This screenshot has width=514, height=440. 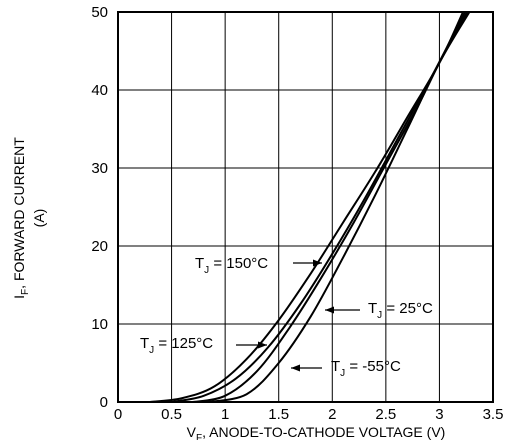 What do you see at coordinates (171, 414) in the screenshot?
I see `x-tick-label: 0.5` at bounding box center [171, 414].